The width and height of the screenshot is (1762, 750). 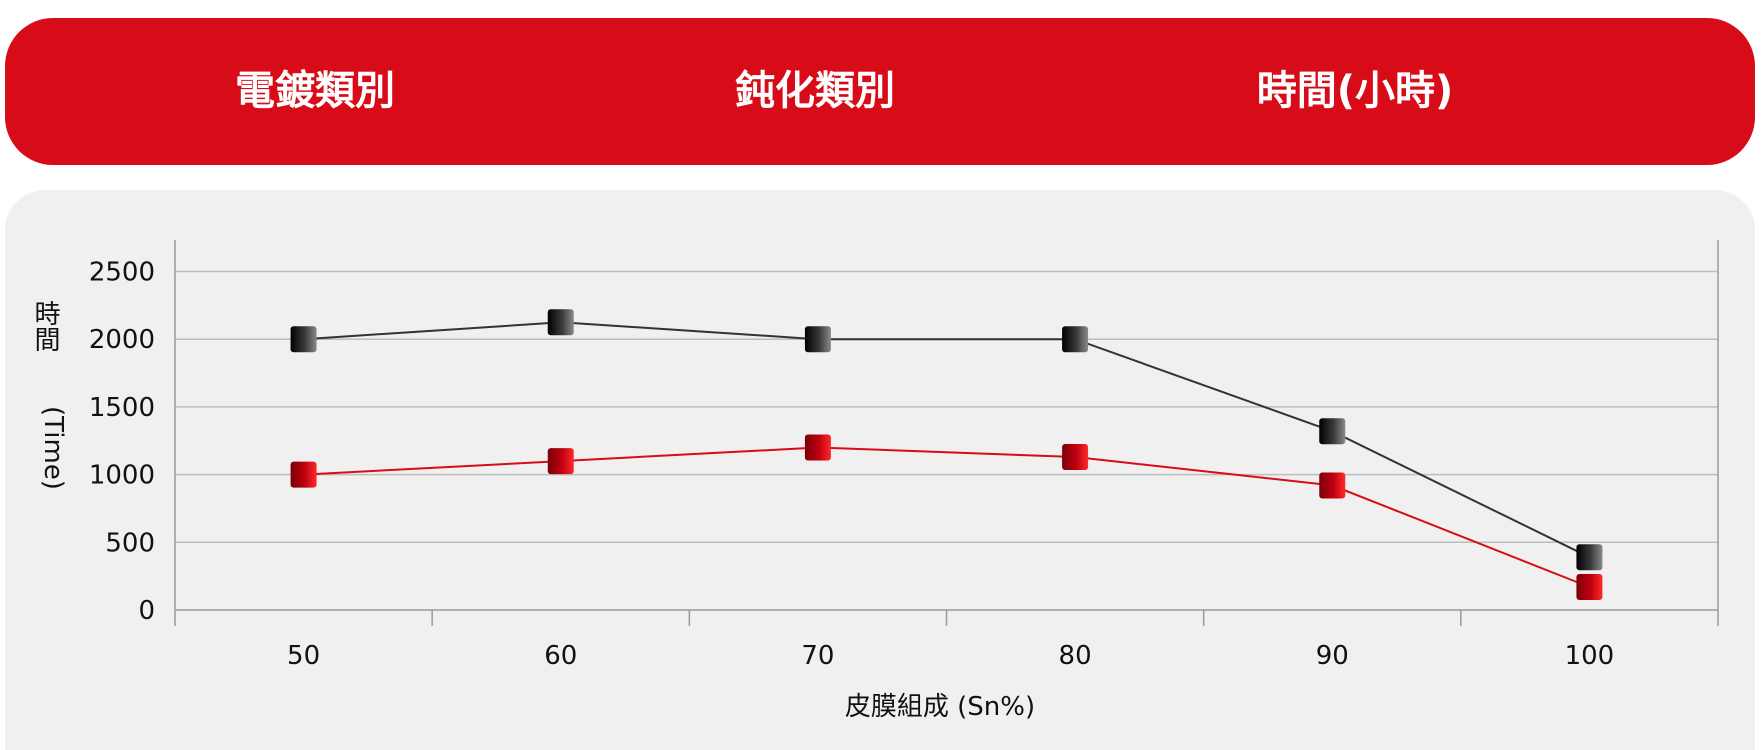 What do you see at coordinates (560, 656) in the screenshot?
I see `x-tick-label: 60` at bounding box center [560, 656].